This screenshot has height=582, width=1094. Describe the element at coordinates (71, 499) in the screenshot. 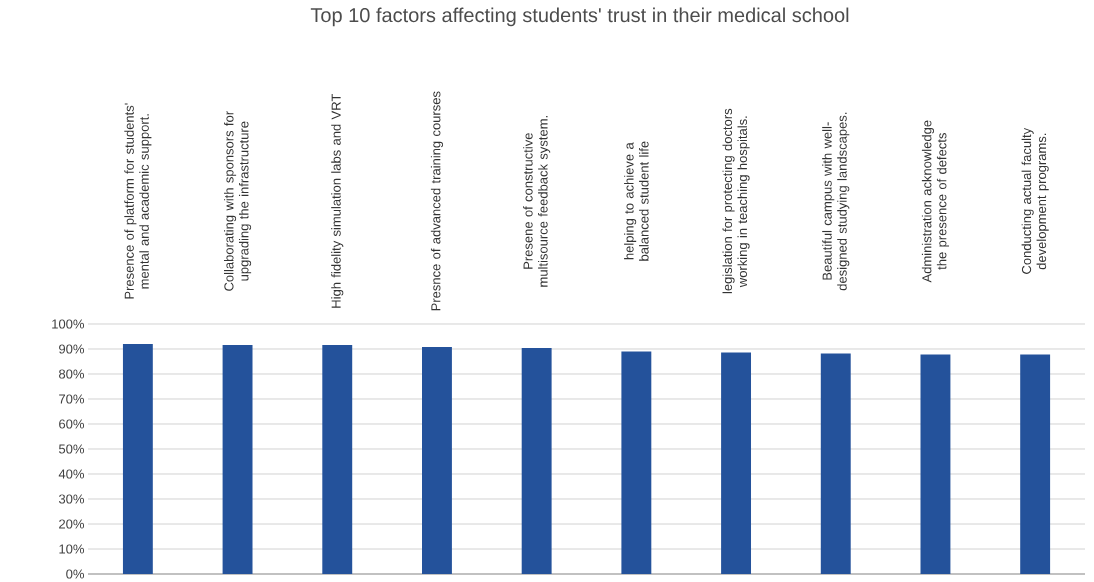

I see `y-tick-label: 30%` at that location.